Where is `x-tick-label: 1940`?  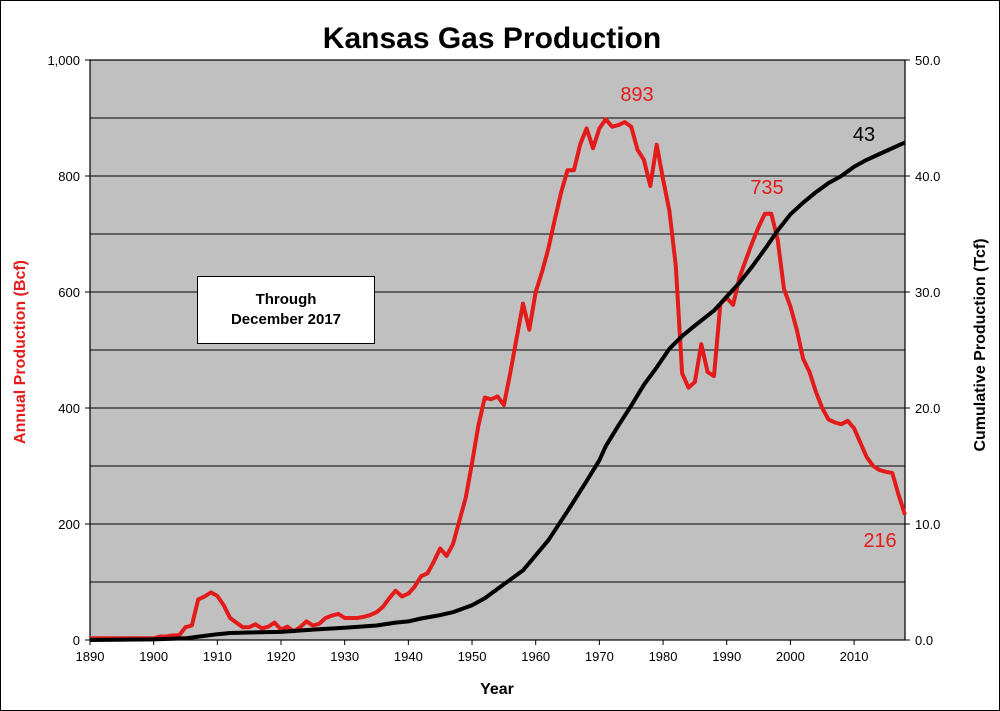
x-tick-label: 1940 is located at coordinates (408, 656).